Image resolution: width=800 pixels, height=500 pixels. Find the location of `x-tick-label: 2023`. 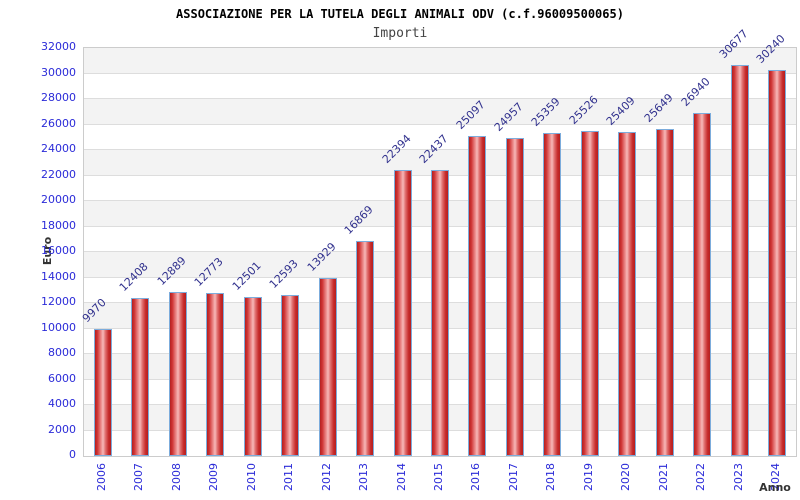

x-tick-label: 2023 is located at coordinates (738, 477).